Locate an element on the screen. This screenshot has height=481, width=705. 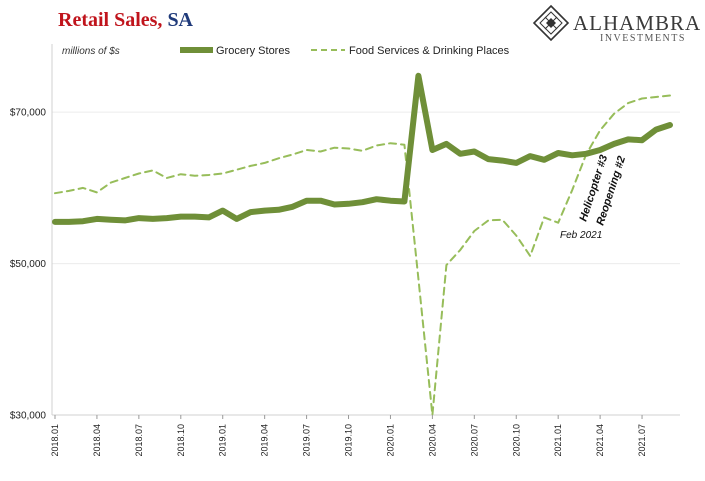
chart-title-main: Retail Sales, is located at coordinates (110, 20).